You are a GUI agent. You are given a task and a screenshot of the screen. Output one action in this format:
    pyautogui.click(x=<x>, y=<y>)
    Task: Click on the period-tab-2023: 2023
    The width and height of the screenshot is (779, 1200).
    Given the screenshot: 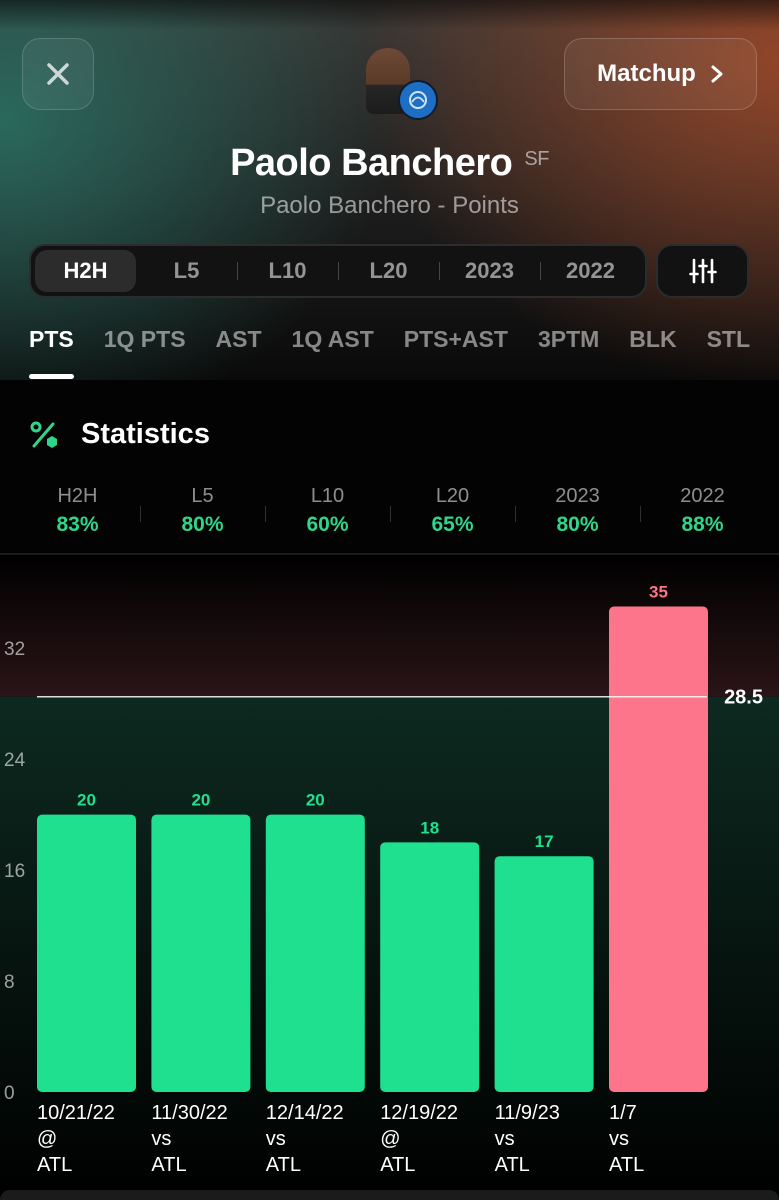 What is the action you would take?
    pyautogui.click(x=489, y=271)
    